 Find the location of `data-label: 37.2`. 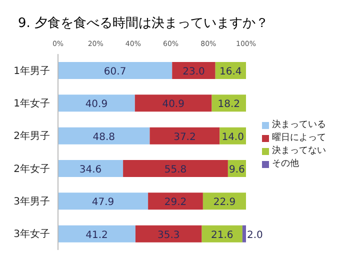

data-label: 37.2 is located at coordinates (185, 137).